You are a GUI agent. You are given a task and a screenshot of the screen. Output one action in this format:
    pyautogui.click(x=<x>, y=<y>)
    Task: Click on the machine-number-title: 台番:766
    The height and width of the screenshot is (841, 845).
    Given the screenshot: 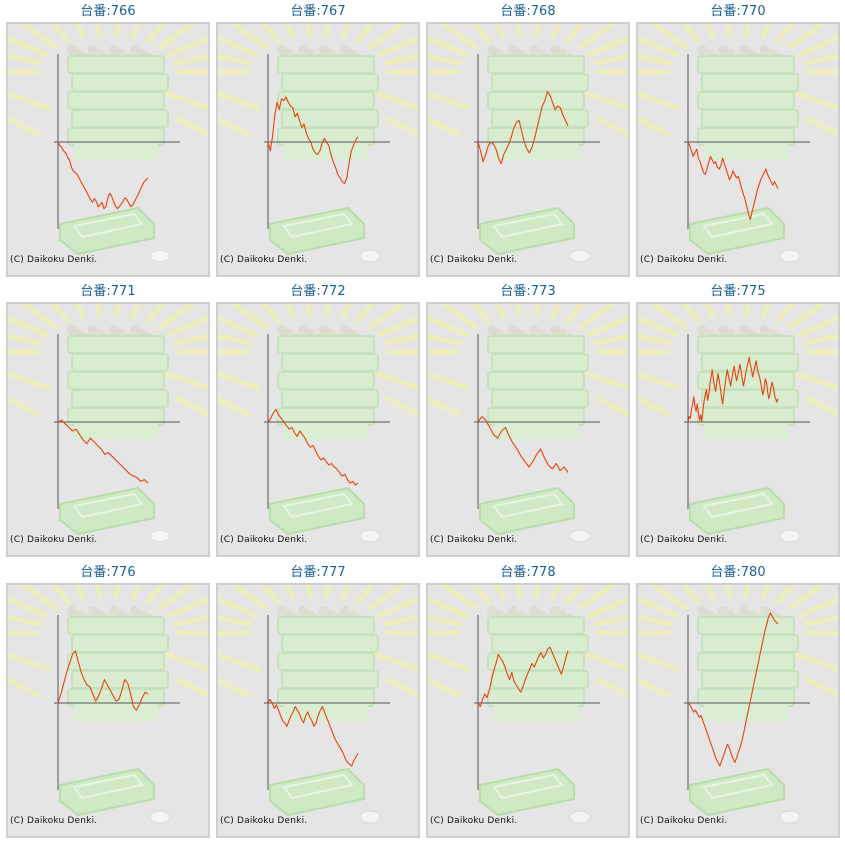 What is the action you would take?
    pyautogui.click(x=108, y=11)
    